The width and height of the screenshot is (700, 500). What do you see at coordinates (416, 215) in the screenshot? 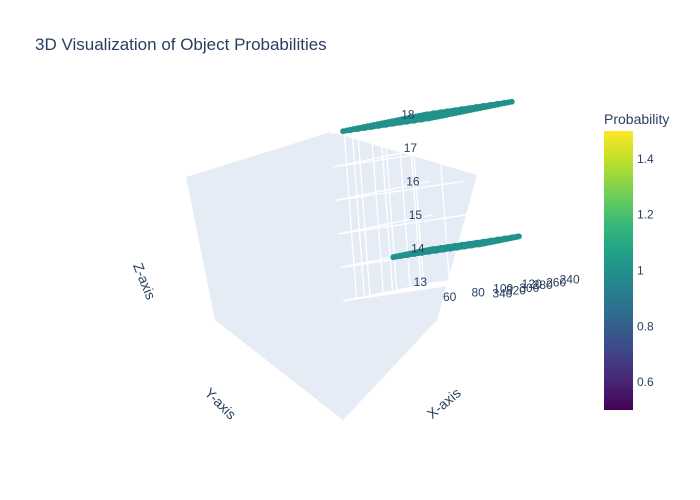
I see `z-tick-label: 15` at bounding box center [416, 215].